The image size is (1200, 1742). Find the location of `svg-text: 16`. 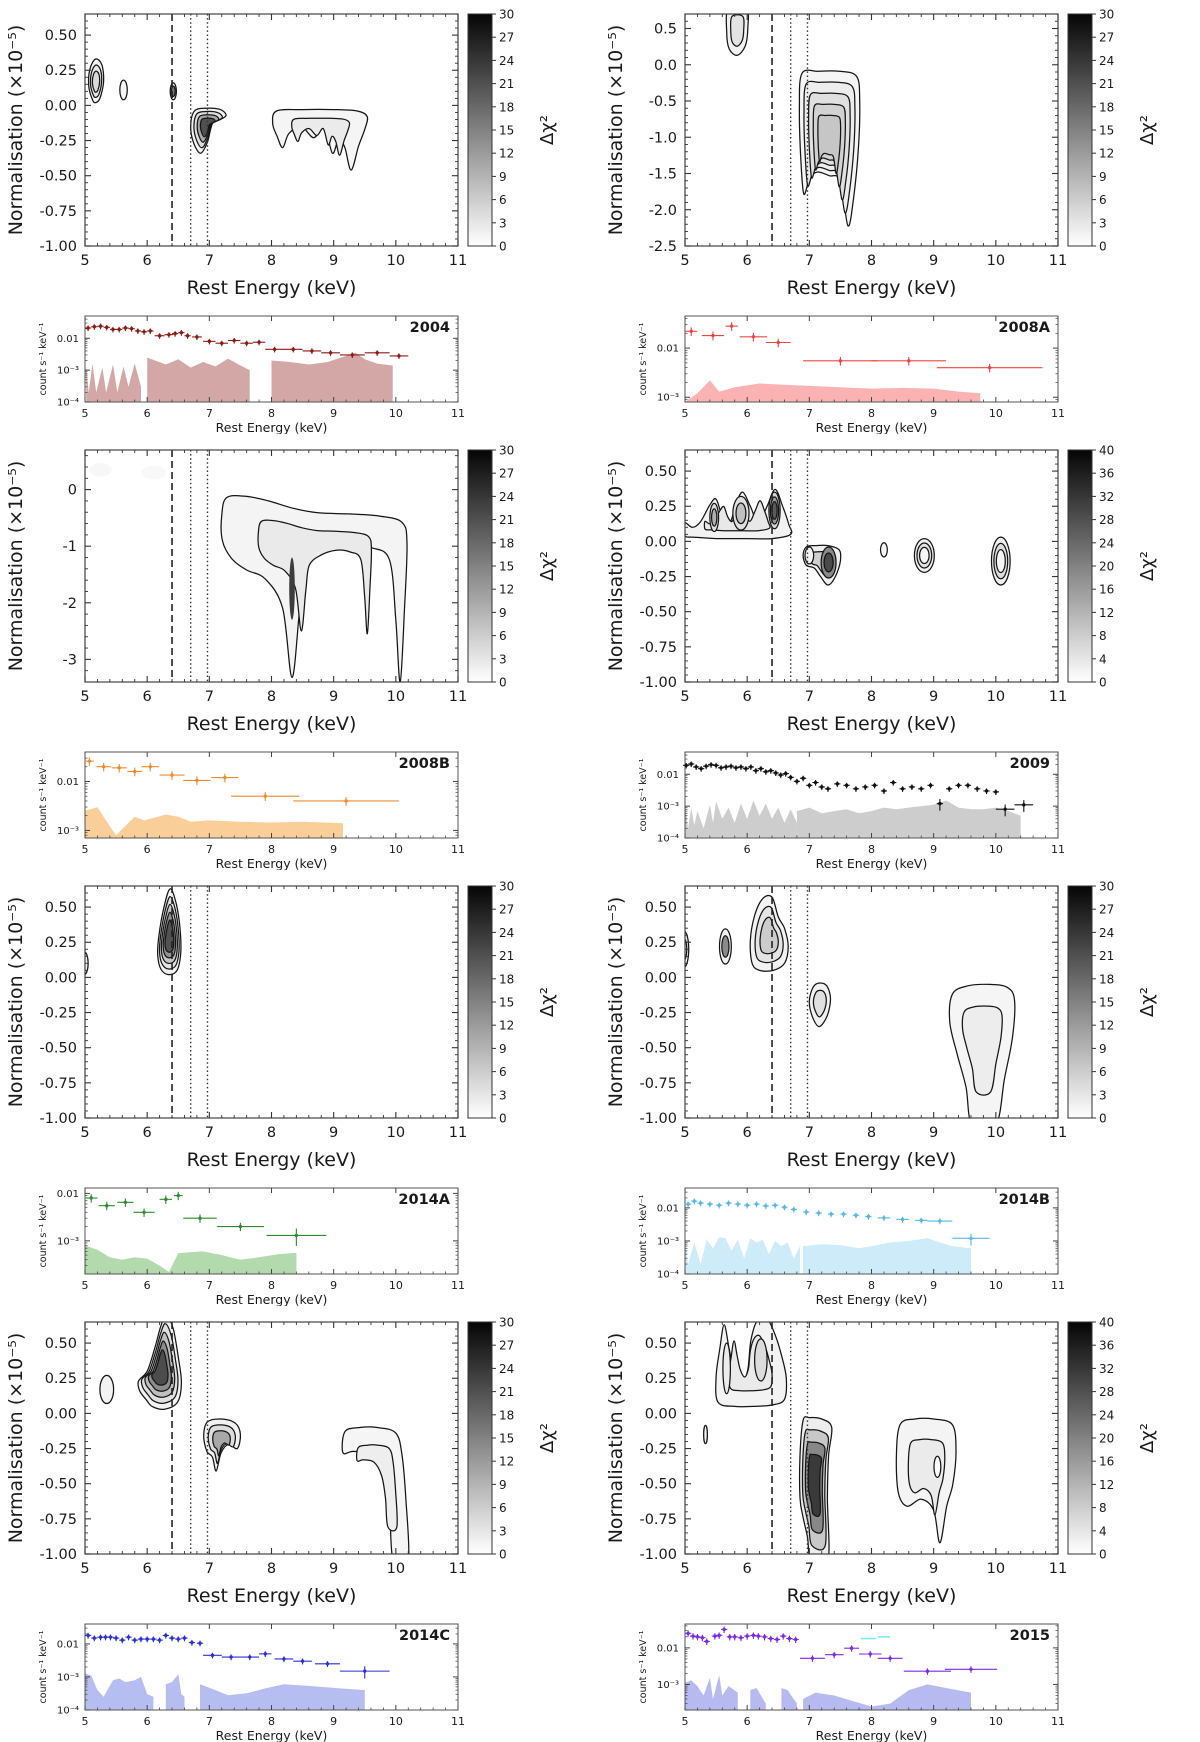

svg-text: 16 is located at coordinates (1106, 590).